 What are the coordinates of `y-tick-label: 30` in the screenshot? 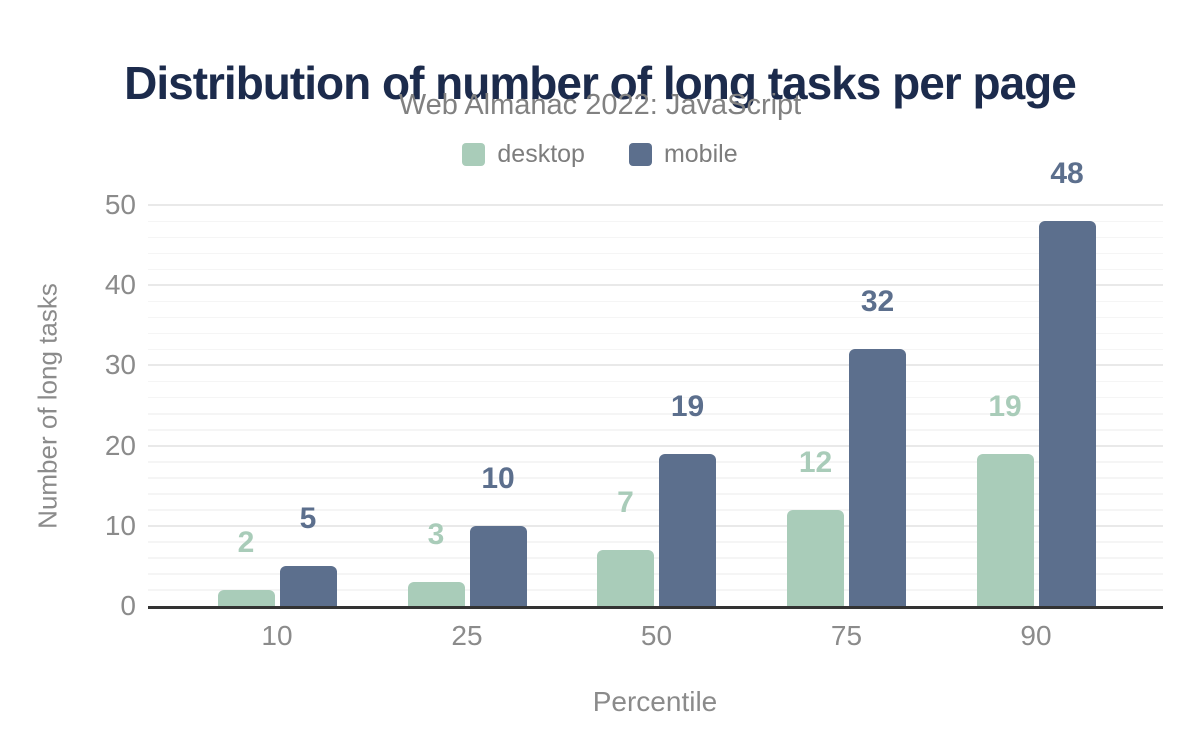 It's located at (120, 365).